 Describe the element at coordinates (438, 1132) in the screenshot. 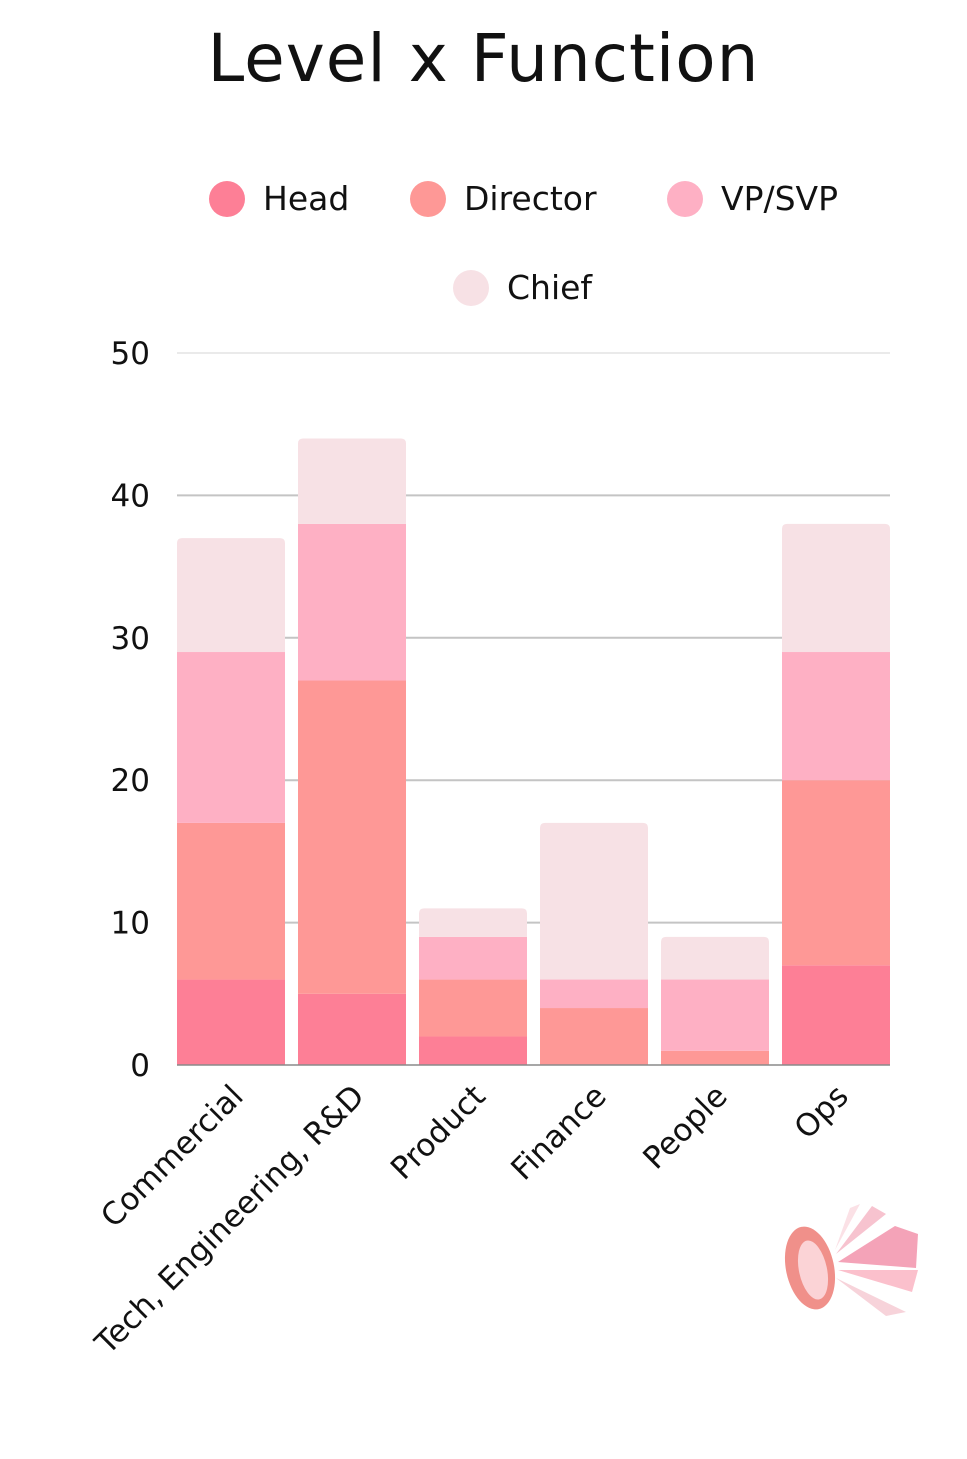

I see `x-tick-label: Product` at that location.